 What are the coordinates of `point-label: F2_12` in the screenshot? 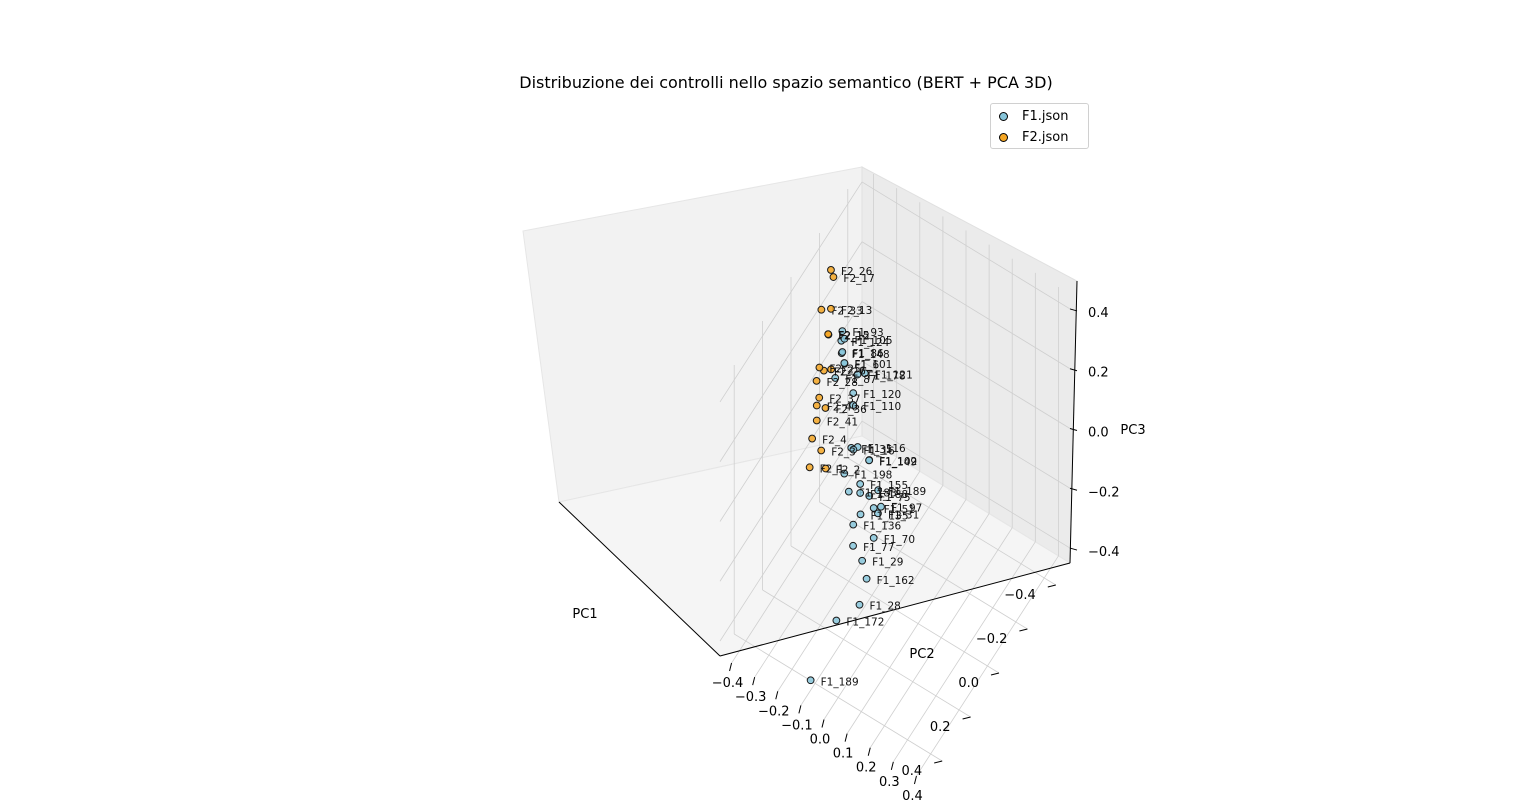 It's located at (853, 337).